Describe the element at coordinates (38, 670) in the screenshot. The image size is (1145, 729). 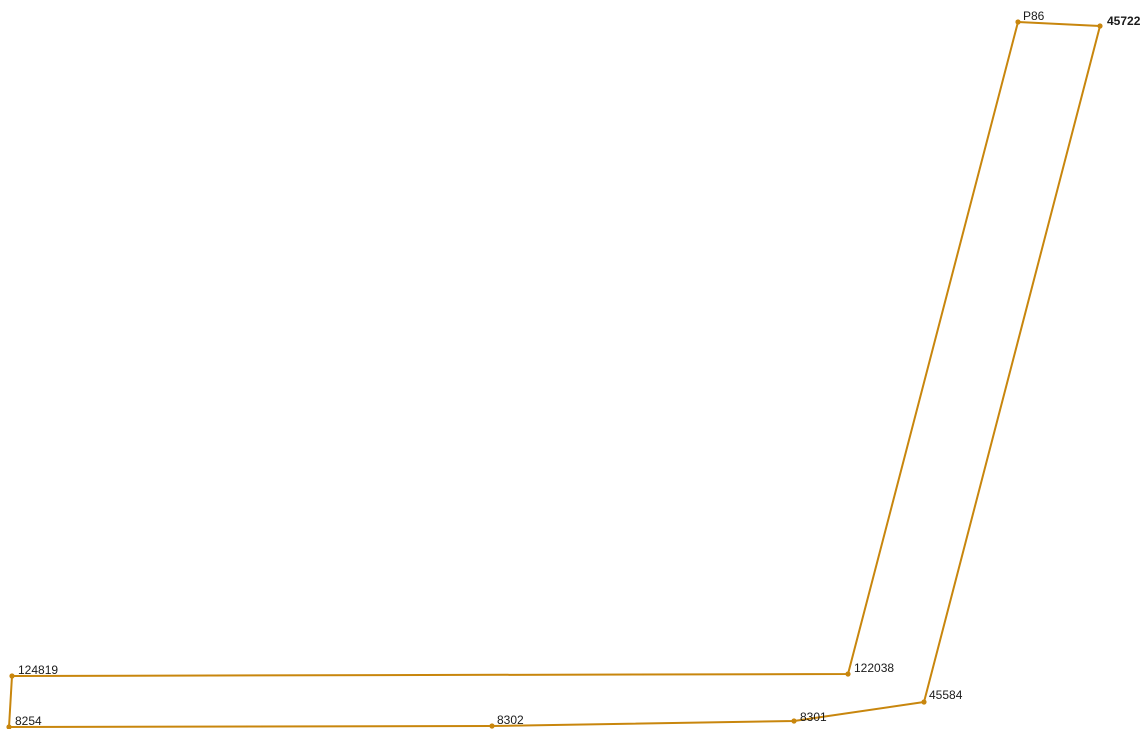
I see `vertex-label-124819: 124819` at that location.